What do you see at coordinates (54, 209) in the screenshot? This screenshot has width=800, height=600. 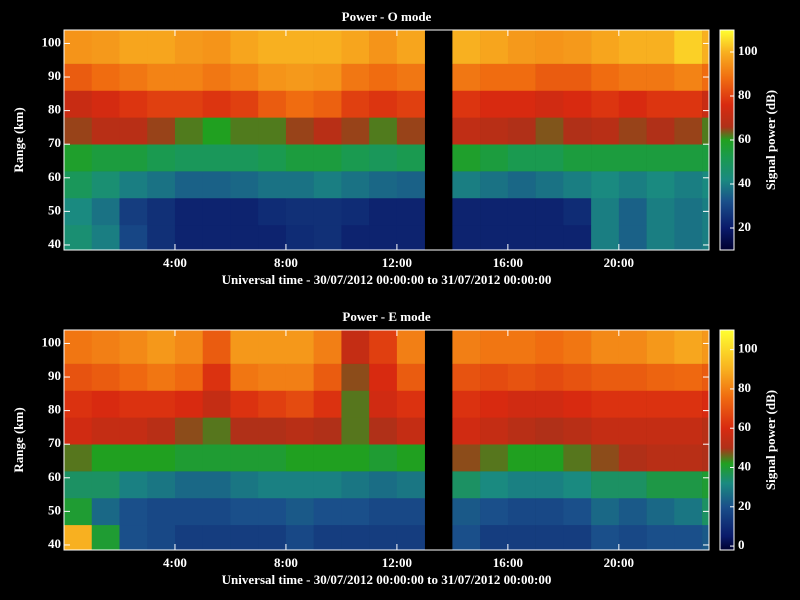 I see `y-tick-label: 50` at bounding box center [54, 209].